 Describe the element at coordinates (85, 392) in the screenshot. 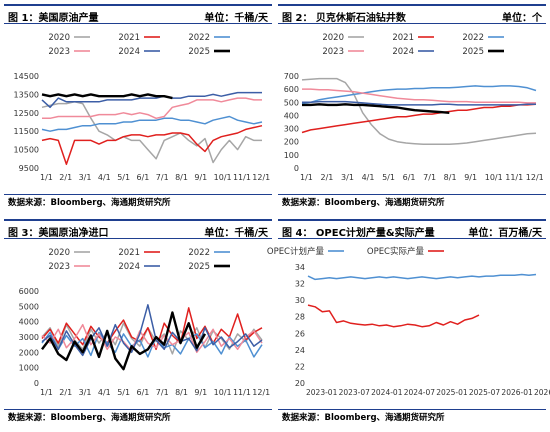

I see `x-tick-label: 3/1` at that location.